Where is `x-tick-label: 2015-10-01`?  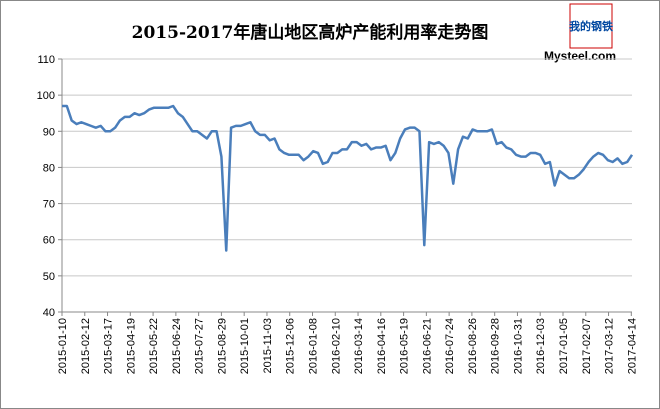 x-tick-label: 2015-10-01 is located at coordinates (245, 346).